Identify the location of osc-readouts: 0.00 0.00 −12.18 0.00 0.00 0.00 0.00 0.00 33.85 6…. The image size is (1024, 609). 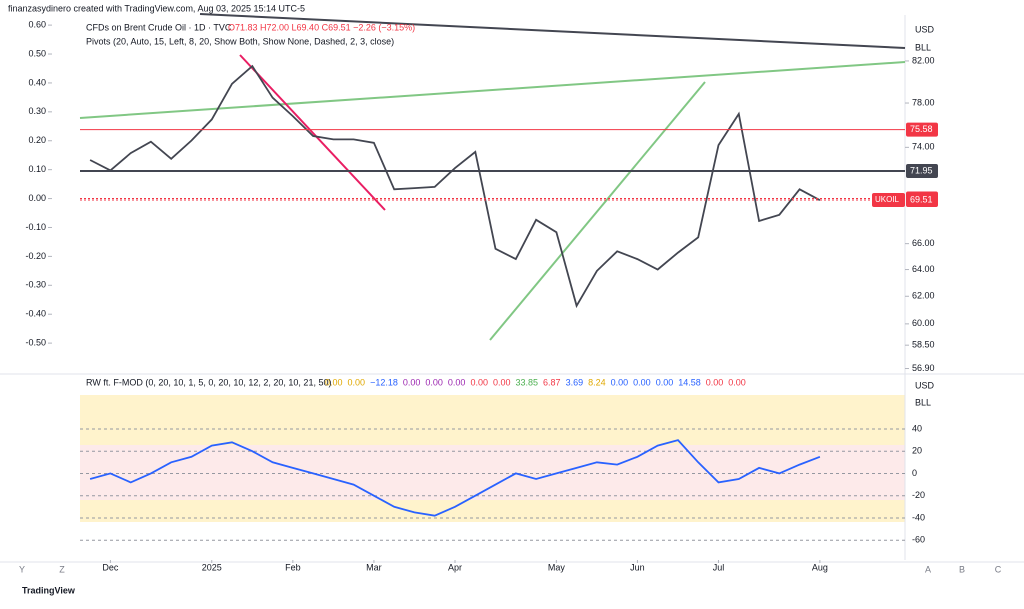
(535, 382).